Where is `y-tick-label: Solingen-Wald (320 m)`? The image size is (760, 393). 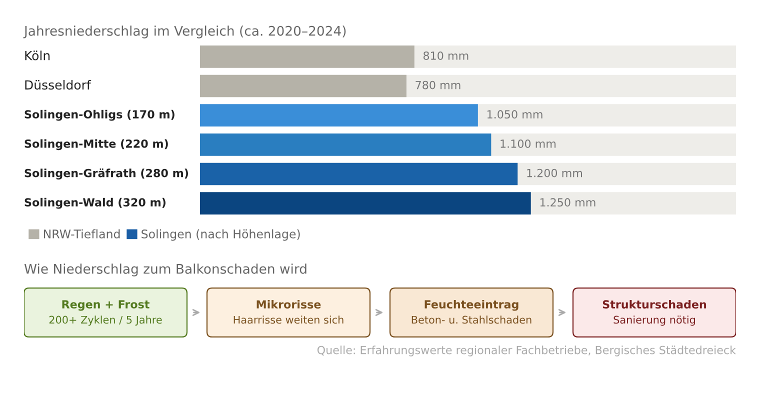
y-tick-label: Solingen-Wald (320 m) is located at coordinates (95, 203).